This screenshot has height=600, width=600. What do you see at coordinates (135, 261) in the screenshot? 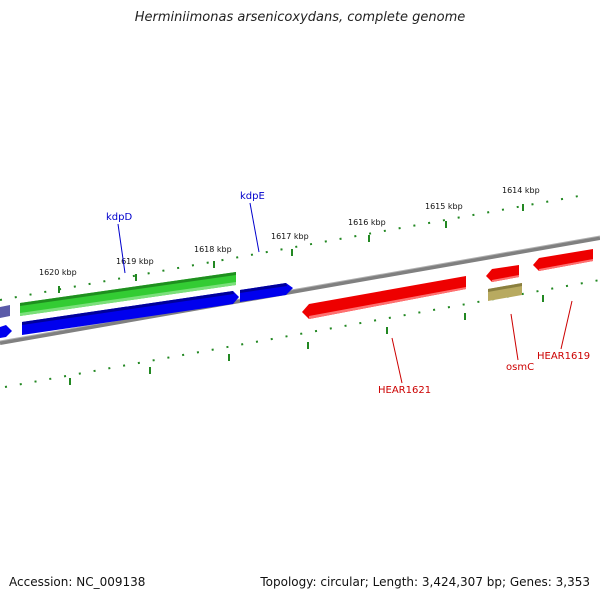
I see `scale-label: 1619 kbp` at bounding box center [135, 261].